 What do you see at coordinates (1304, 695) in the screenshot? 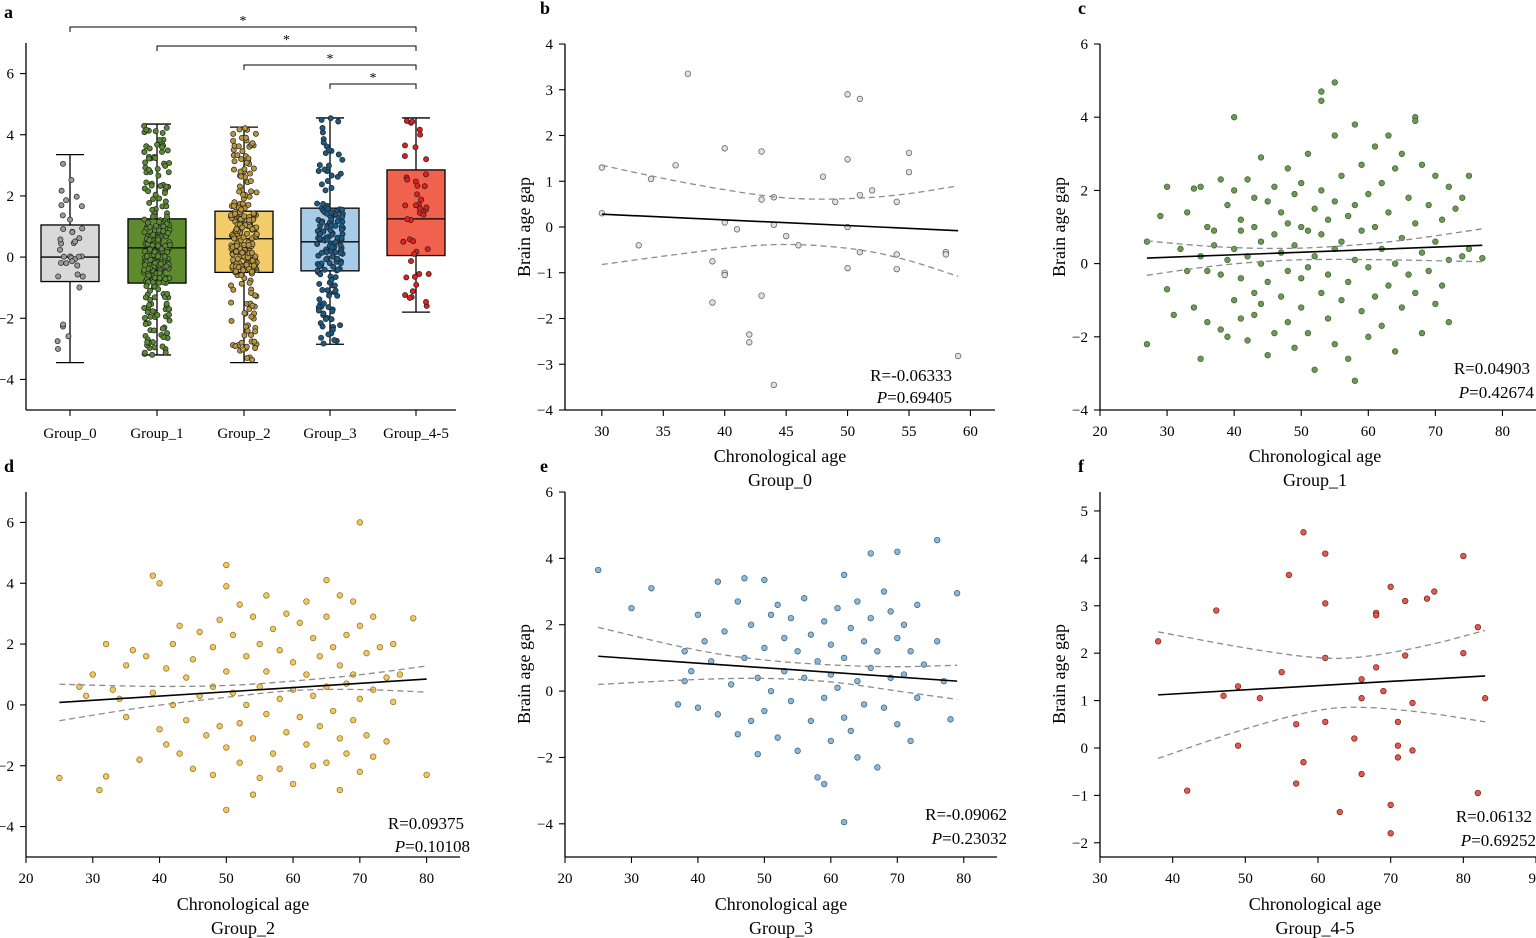
I see `panel-f-ticks: −2 −1 0 1 2 3 4 5 30 40 50 60 70 80 90` at bounding box center [1304, 695].